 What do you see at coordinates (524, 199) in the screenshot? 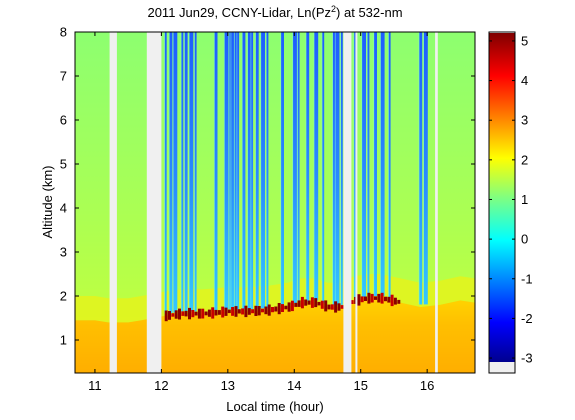
I see `colorbar-tick-label: 1` at bounding box center [524, 199].